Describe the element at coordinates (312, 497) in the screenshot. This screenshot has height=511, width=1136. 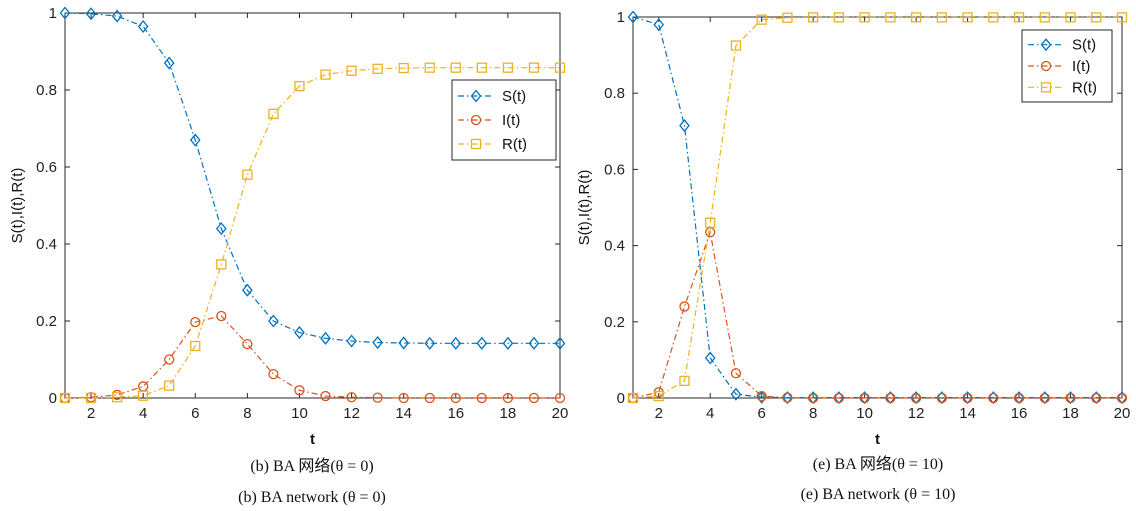
I see `caption-english: (b) BA network (θ = 0)` at that location.